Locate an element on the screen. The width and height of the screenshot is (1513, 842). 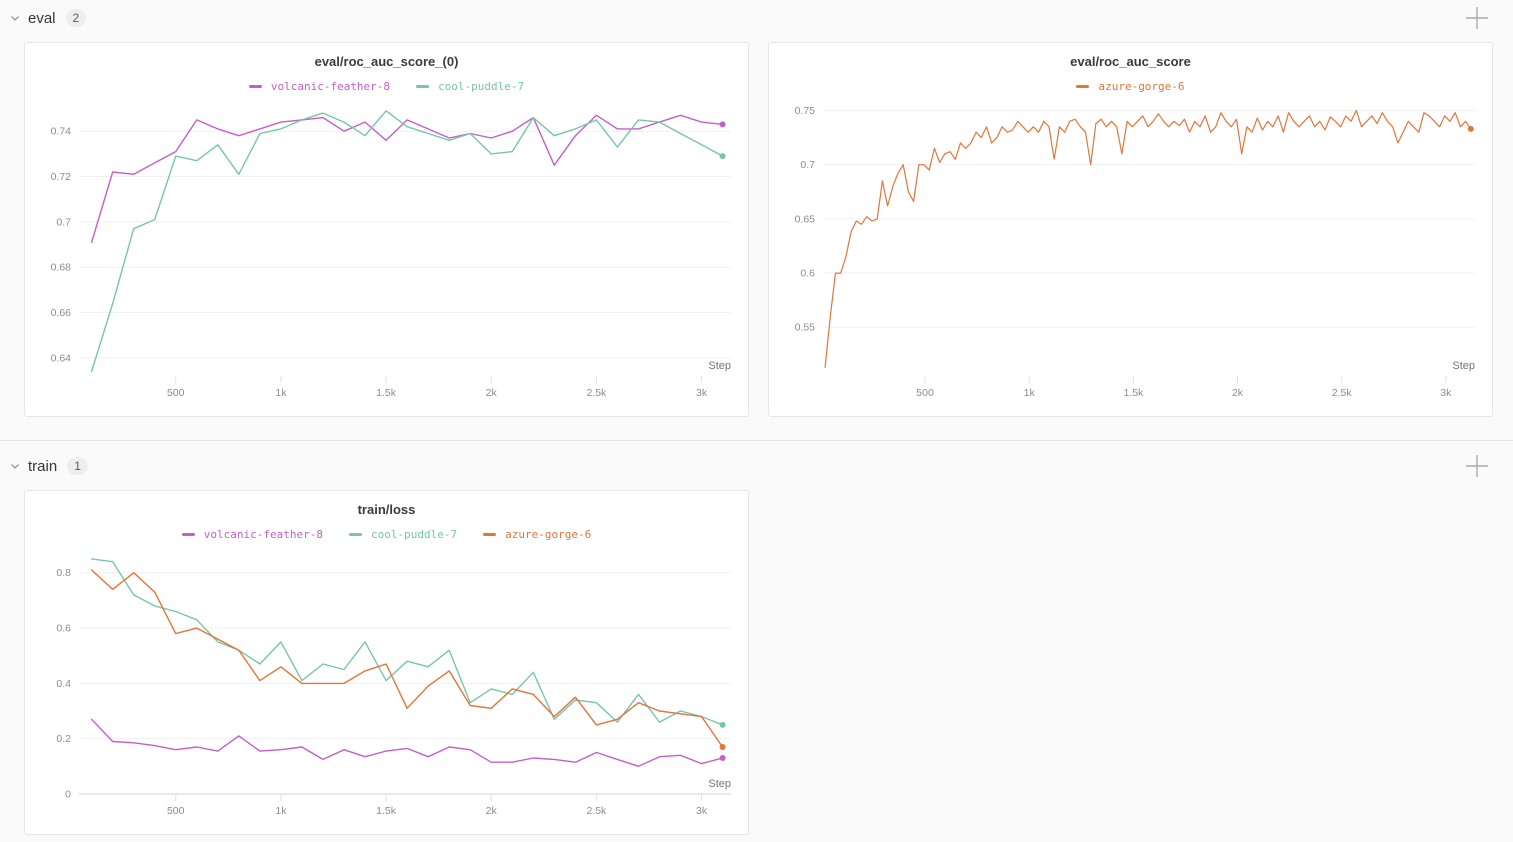
svg-text: 0.72 is located at coordinates (61, 177).